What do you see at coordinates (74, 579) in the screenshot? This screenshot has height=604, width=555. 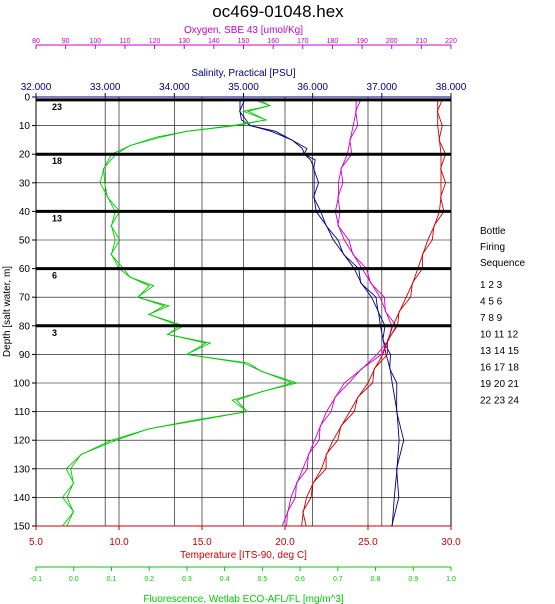 I see `fluorescence-tick-label: 0.0` at bounding box center [74, 579].